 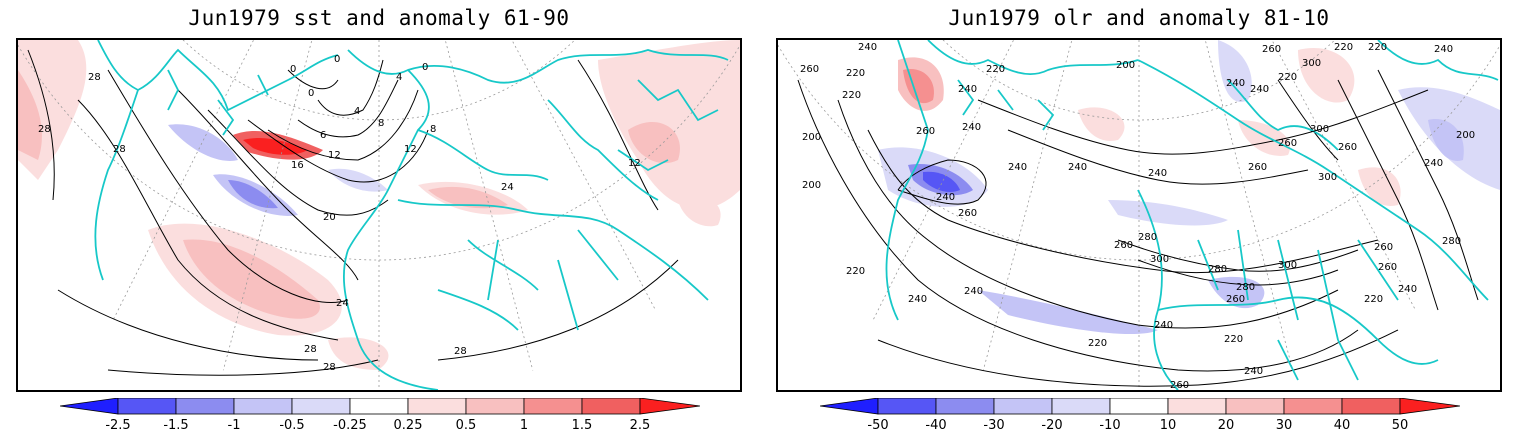 What do you see at coordinates (329, 217) in the screenshot?
I see `contour-label: 20` at bounding box center [329, 217].